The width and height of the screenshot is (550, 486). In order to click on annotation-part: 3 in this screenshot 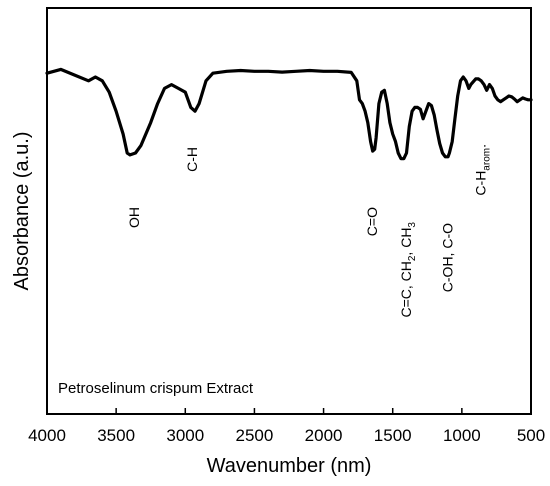, I will do `click(412, 225)`.